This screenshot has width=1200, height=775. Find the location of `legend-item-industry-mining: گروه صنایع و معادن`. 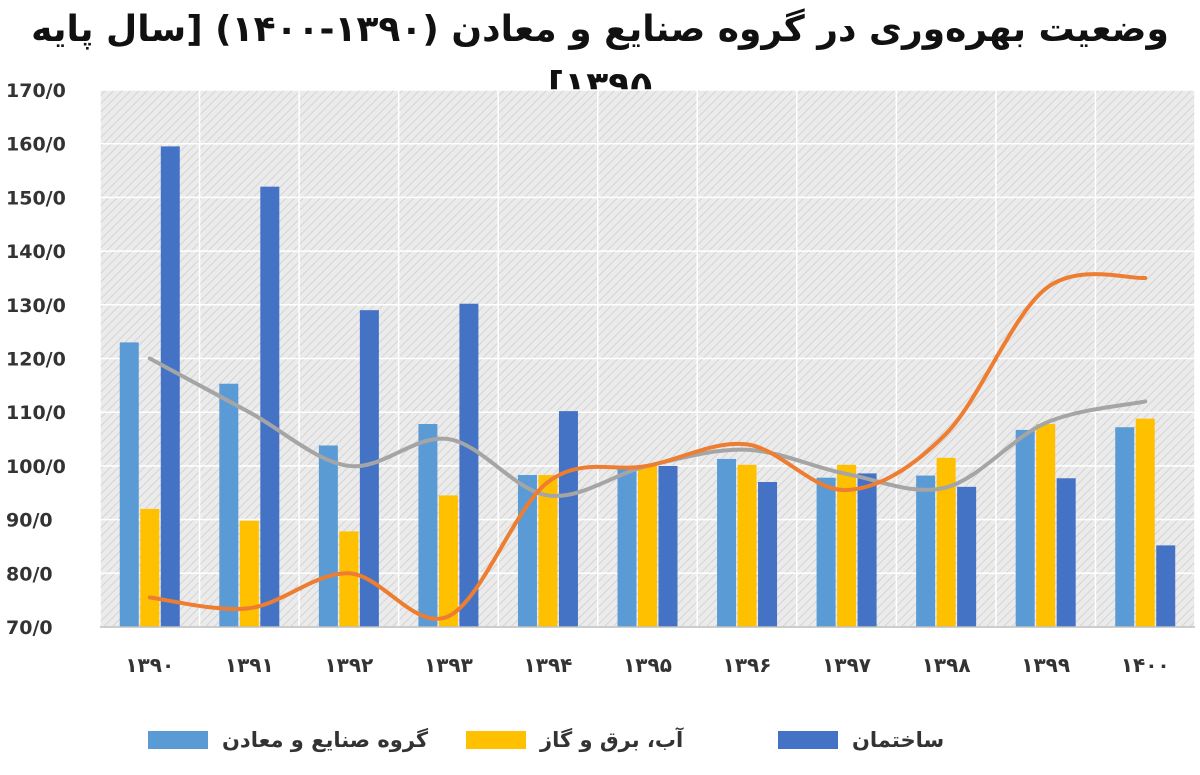

legend-item-industry-mining: گروه صنایع و معادن is located at coordinates (288, 740).